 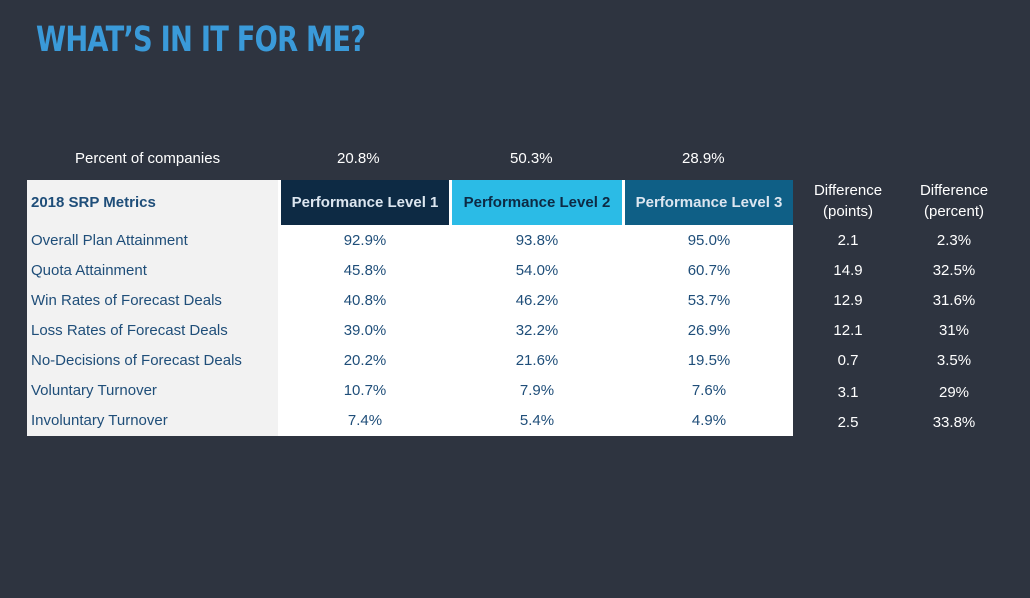 I want to click on header-level-3: Performance Level 3, so click(x=709, y=202).